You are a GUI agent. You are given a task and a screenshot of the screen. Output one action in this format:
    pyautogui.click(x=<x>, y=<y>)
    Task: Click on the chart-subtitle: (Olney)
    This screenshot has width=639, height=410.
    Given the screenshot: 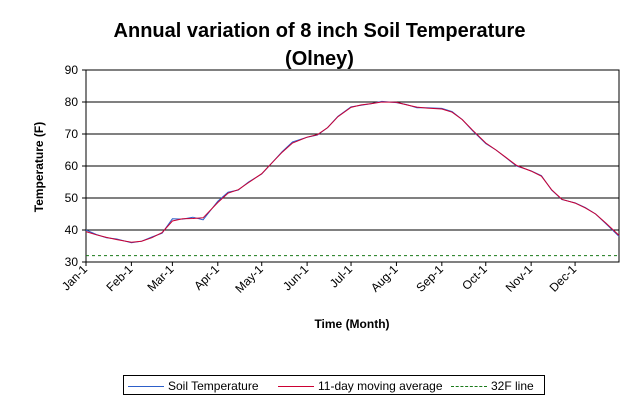 What is the action you would take?
    pyautogui.click(x=319, y=59)
    